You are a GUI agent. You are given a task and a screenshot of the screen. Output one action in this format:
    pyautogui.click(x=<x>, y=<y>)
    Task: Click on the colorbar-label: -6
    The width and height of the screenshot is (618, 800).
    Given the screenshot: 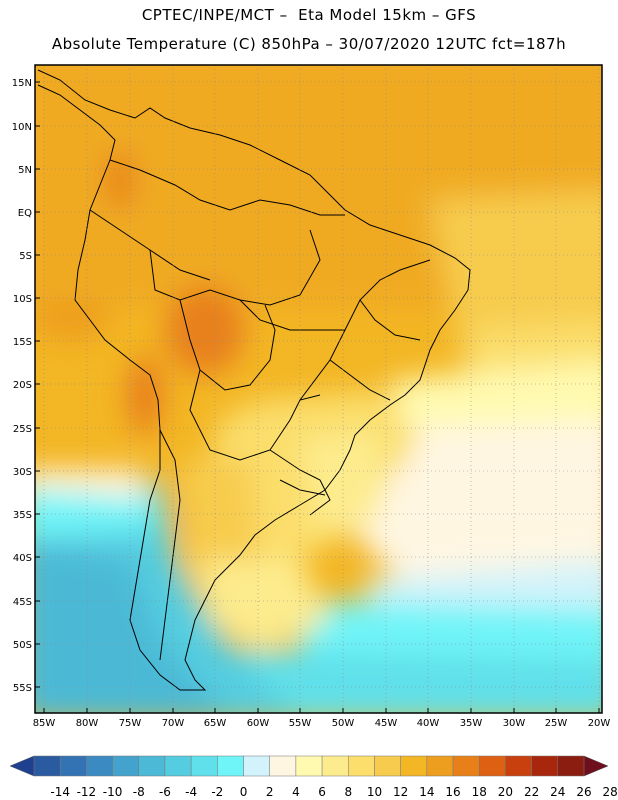 What is the action you would take?
    pyautogui.click(x=165, y=792)
    